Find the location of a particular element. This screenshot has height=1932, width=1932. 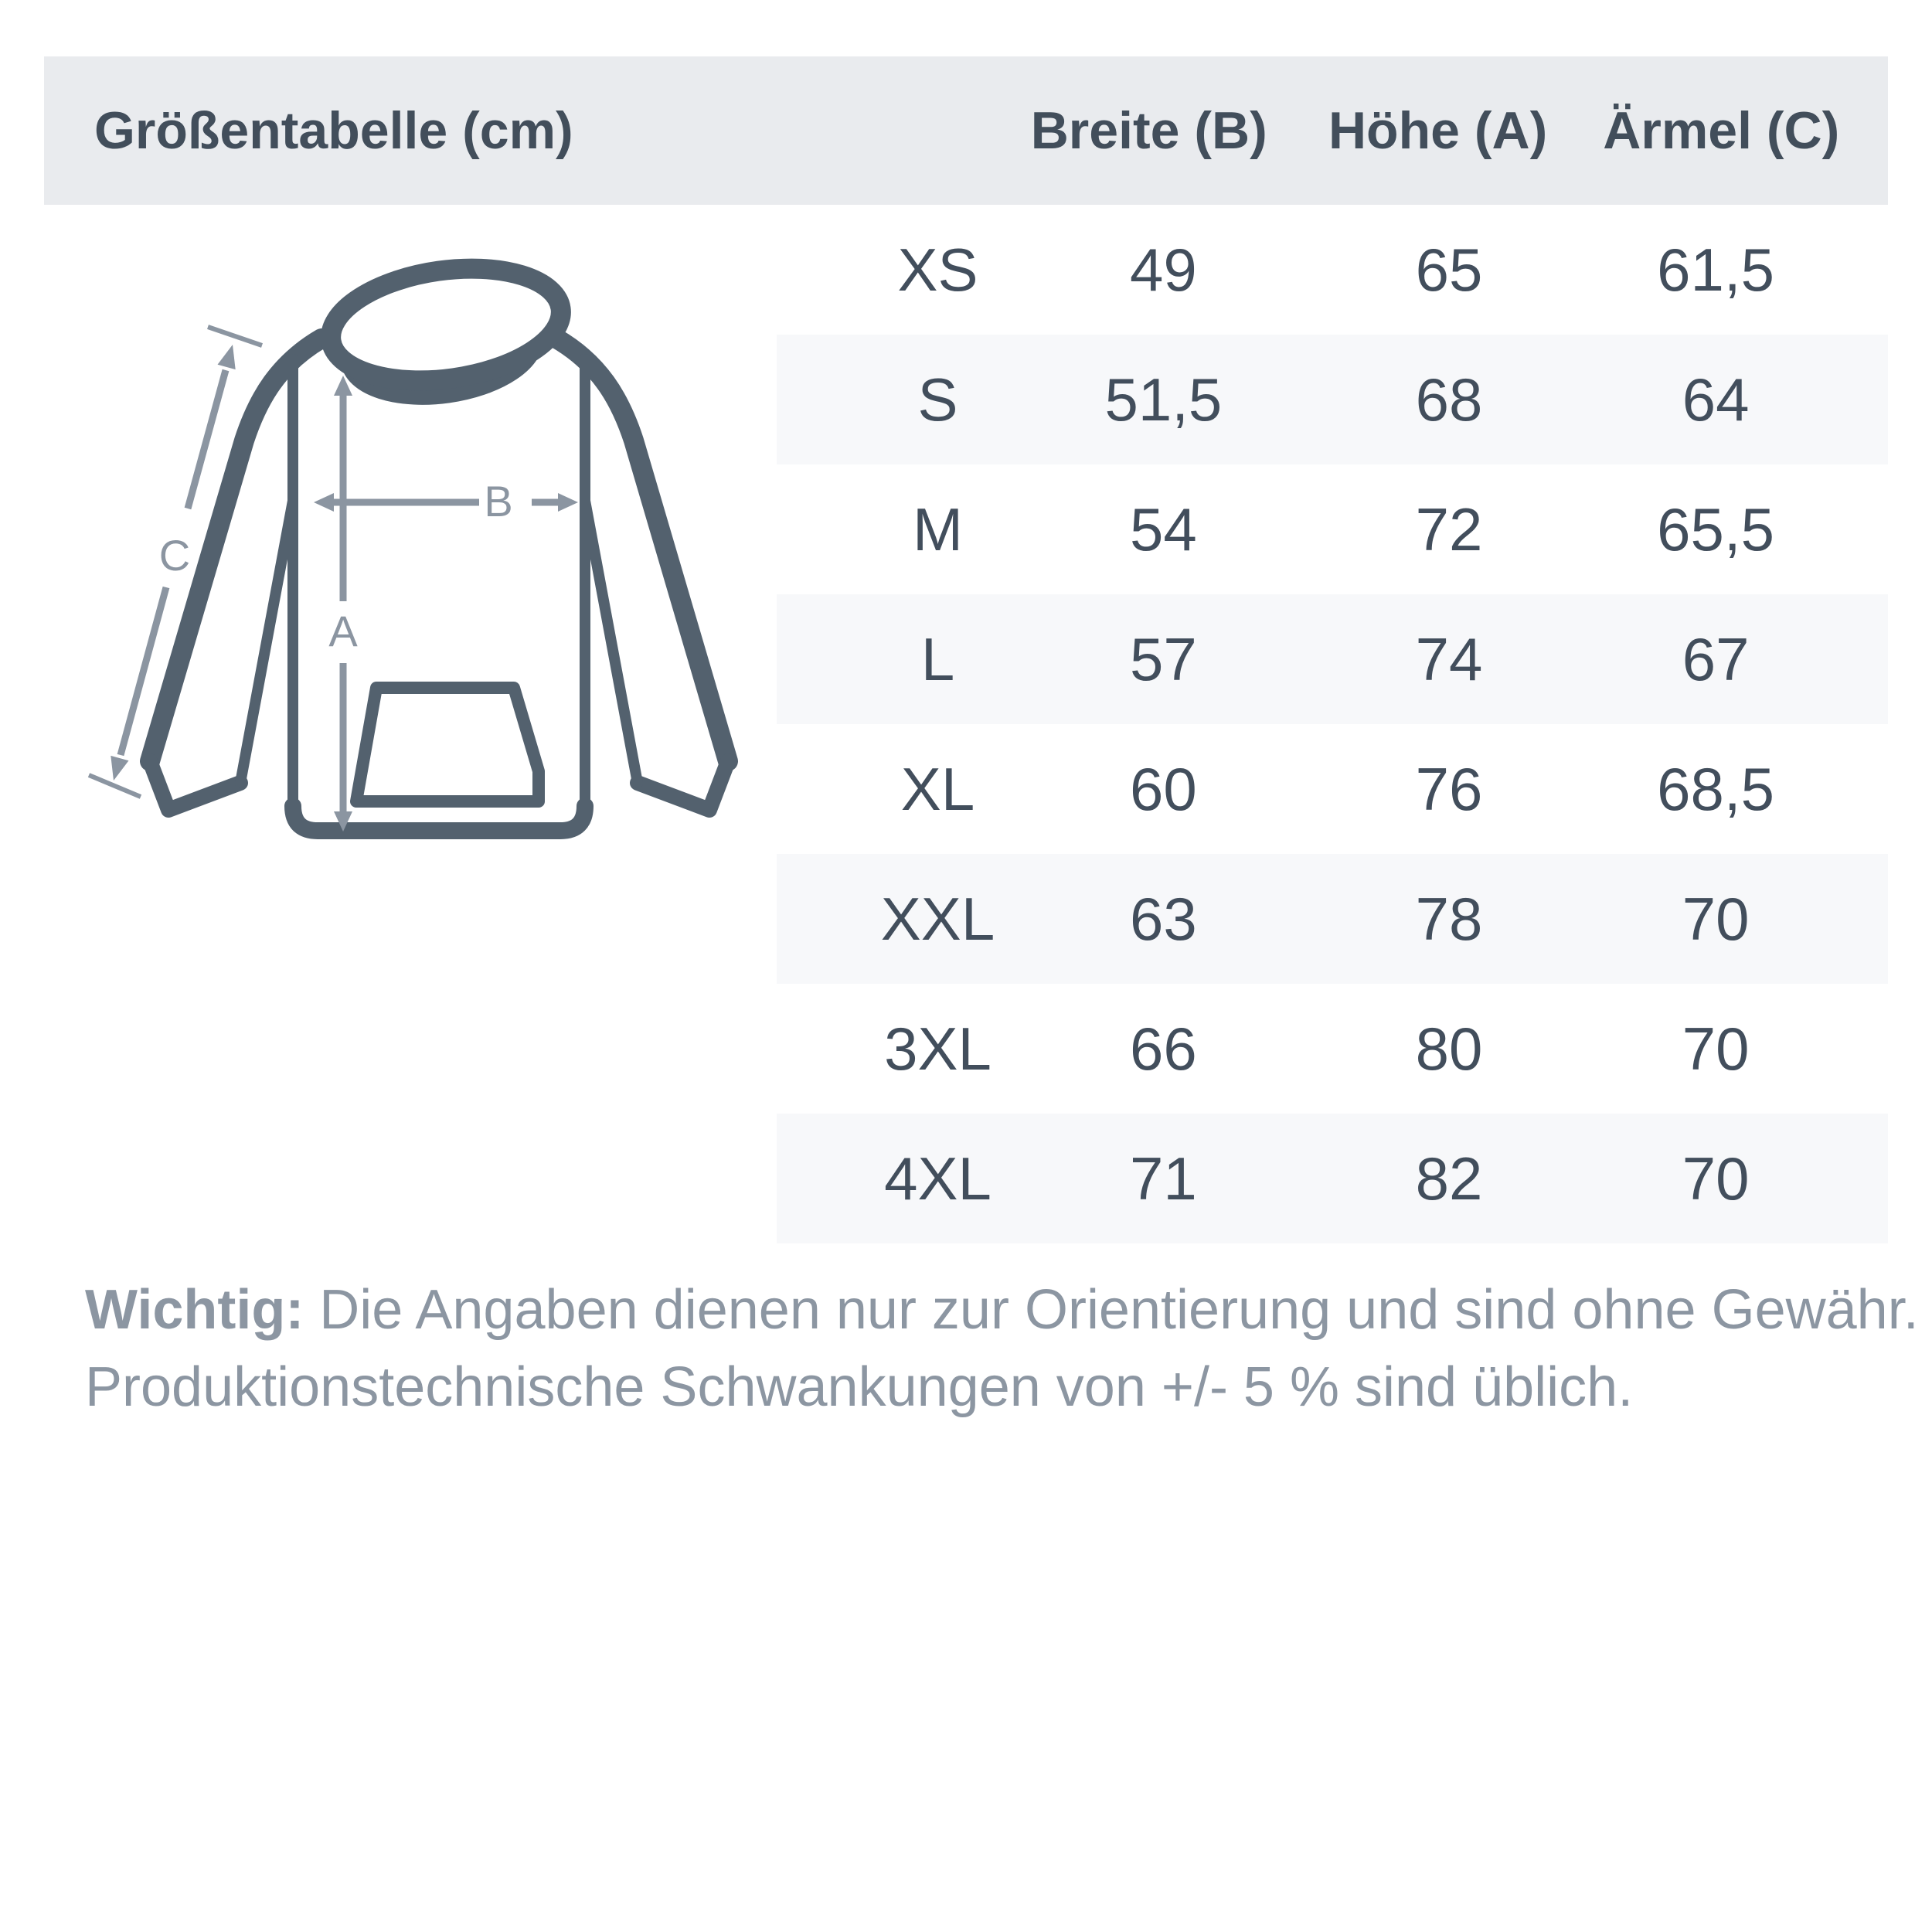

column-header-hoehe: Höhe (A) is located at coordinates (1438, 130).